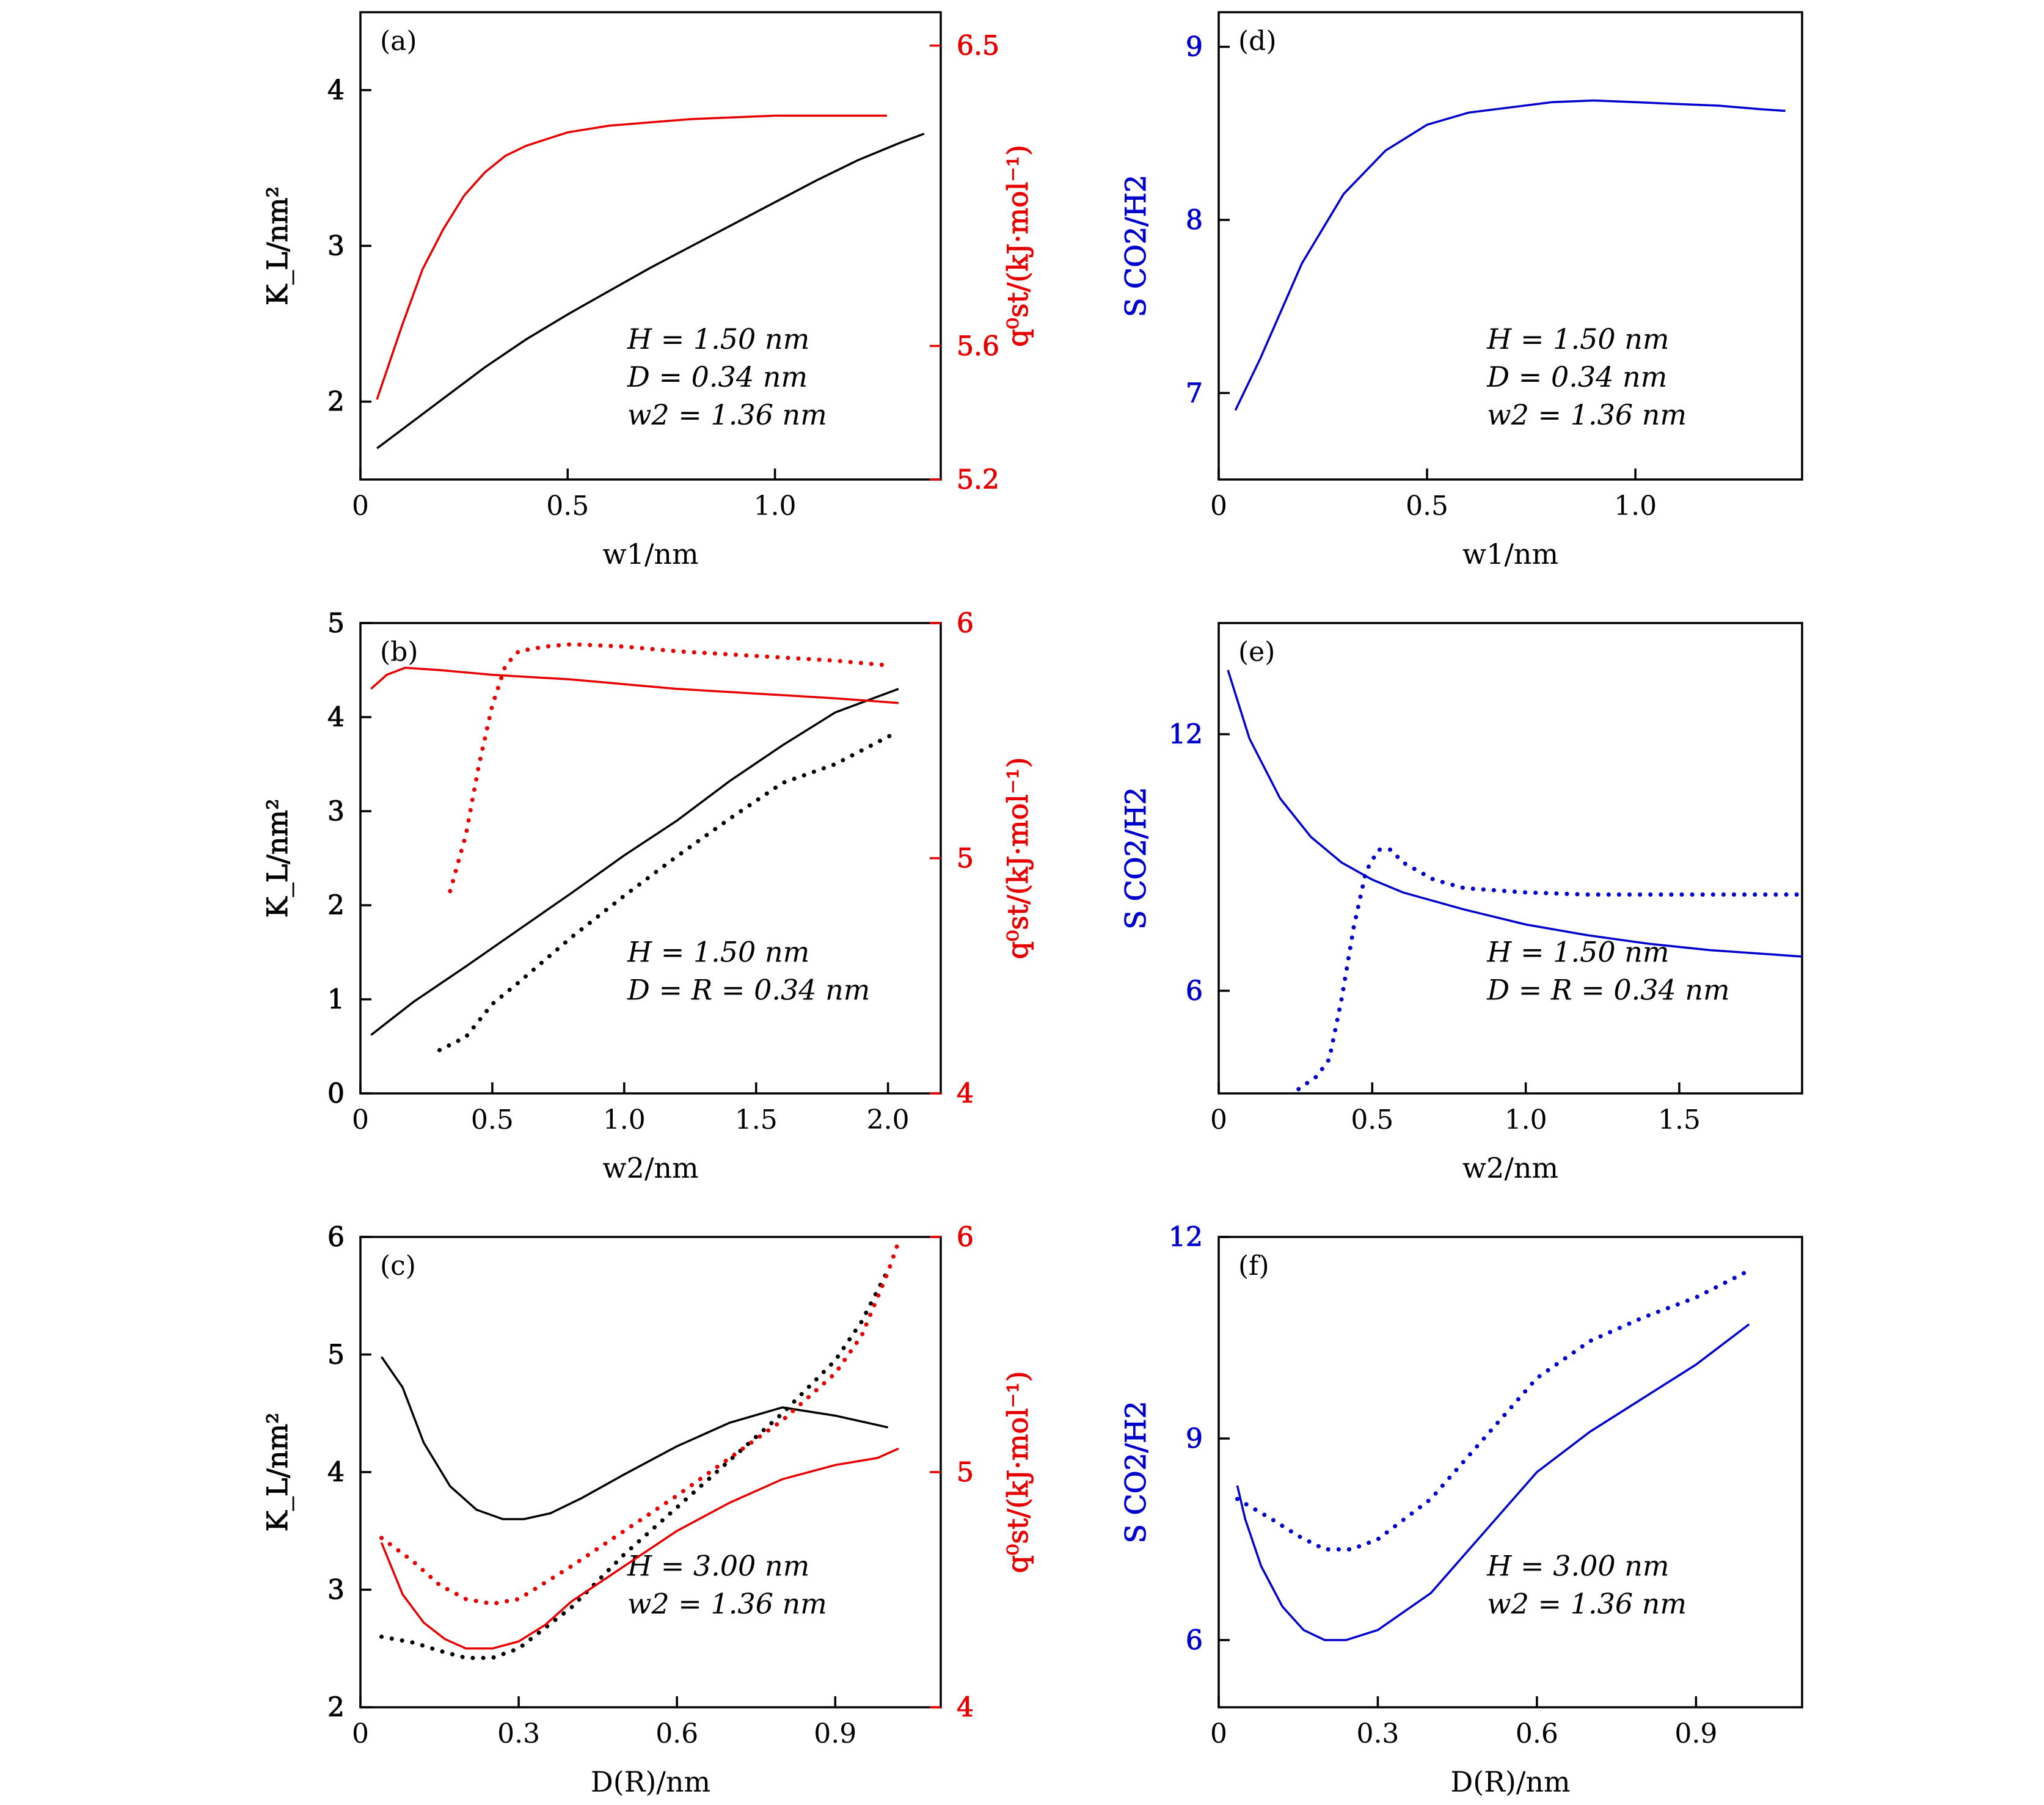  Describe the element at coordinates (399, 652) in the screenshot. I see `panel-label: (b)` at that location.